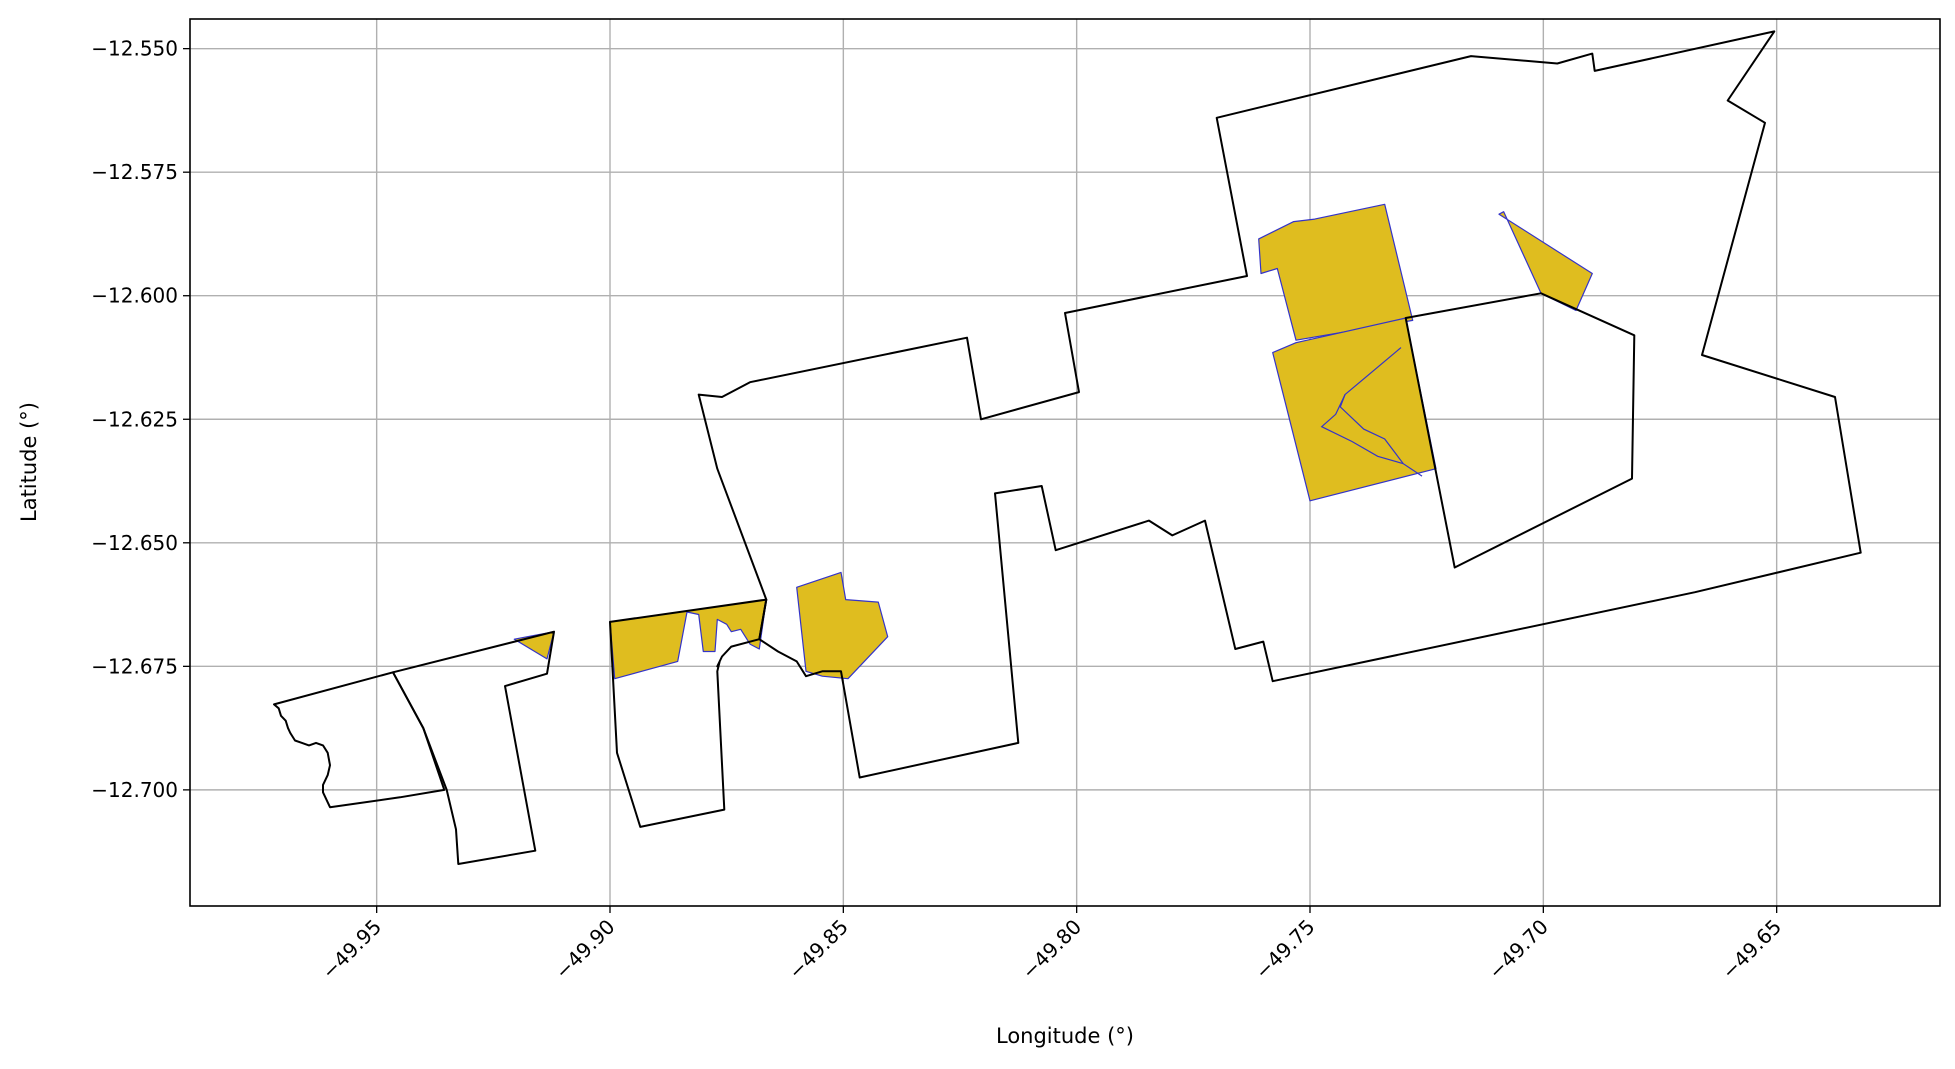  Describe the element at coordinates (1336, 272) in the screenshot. I see `highlight-northeast-north` at that location.